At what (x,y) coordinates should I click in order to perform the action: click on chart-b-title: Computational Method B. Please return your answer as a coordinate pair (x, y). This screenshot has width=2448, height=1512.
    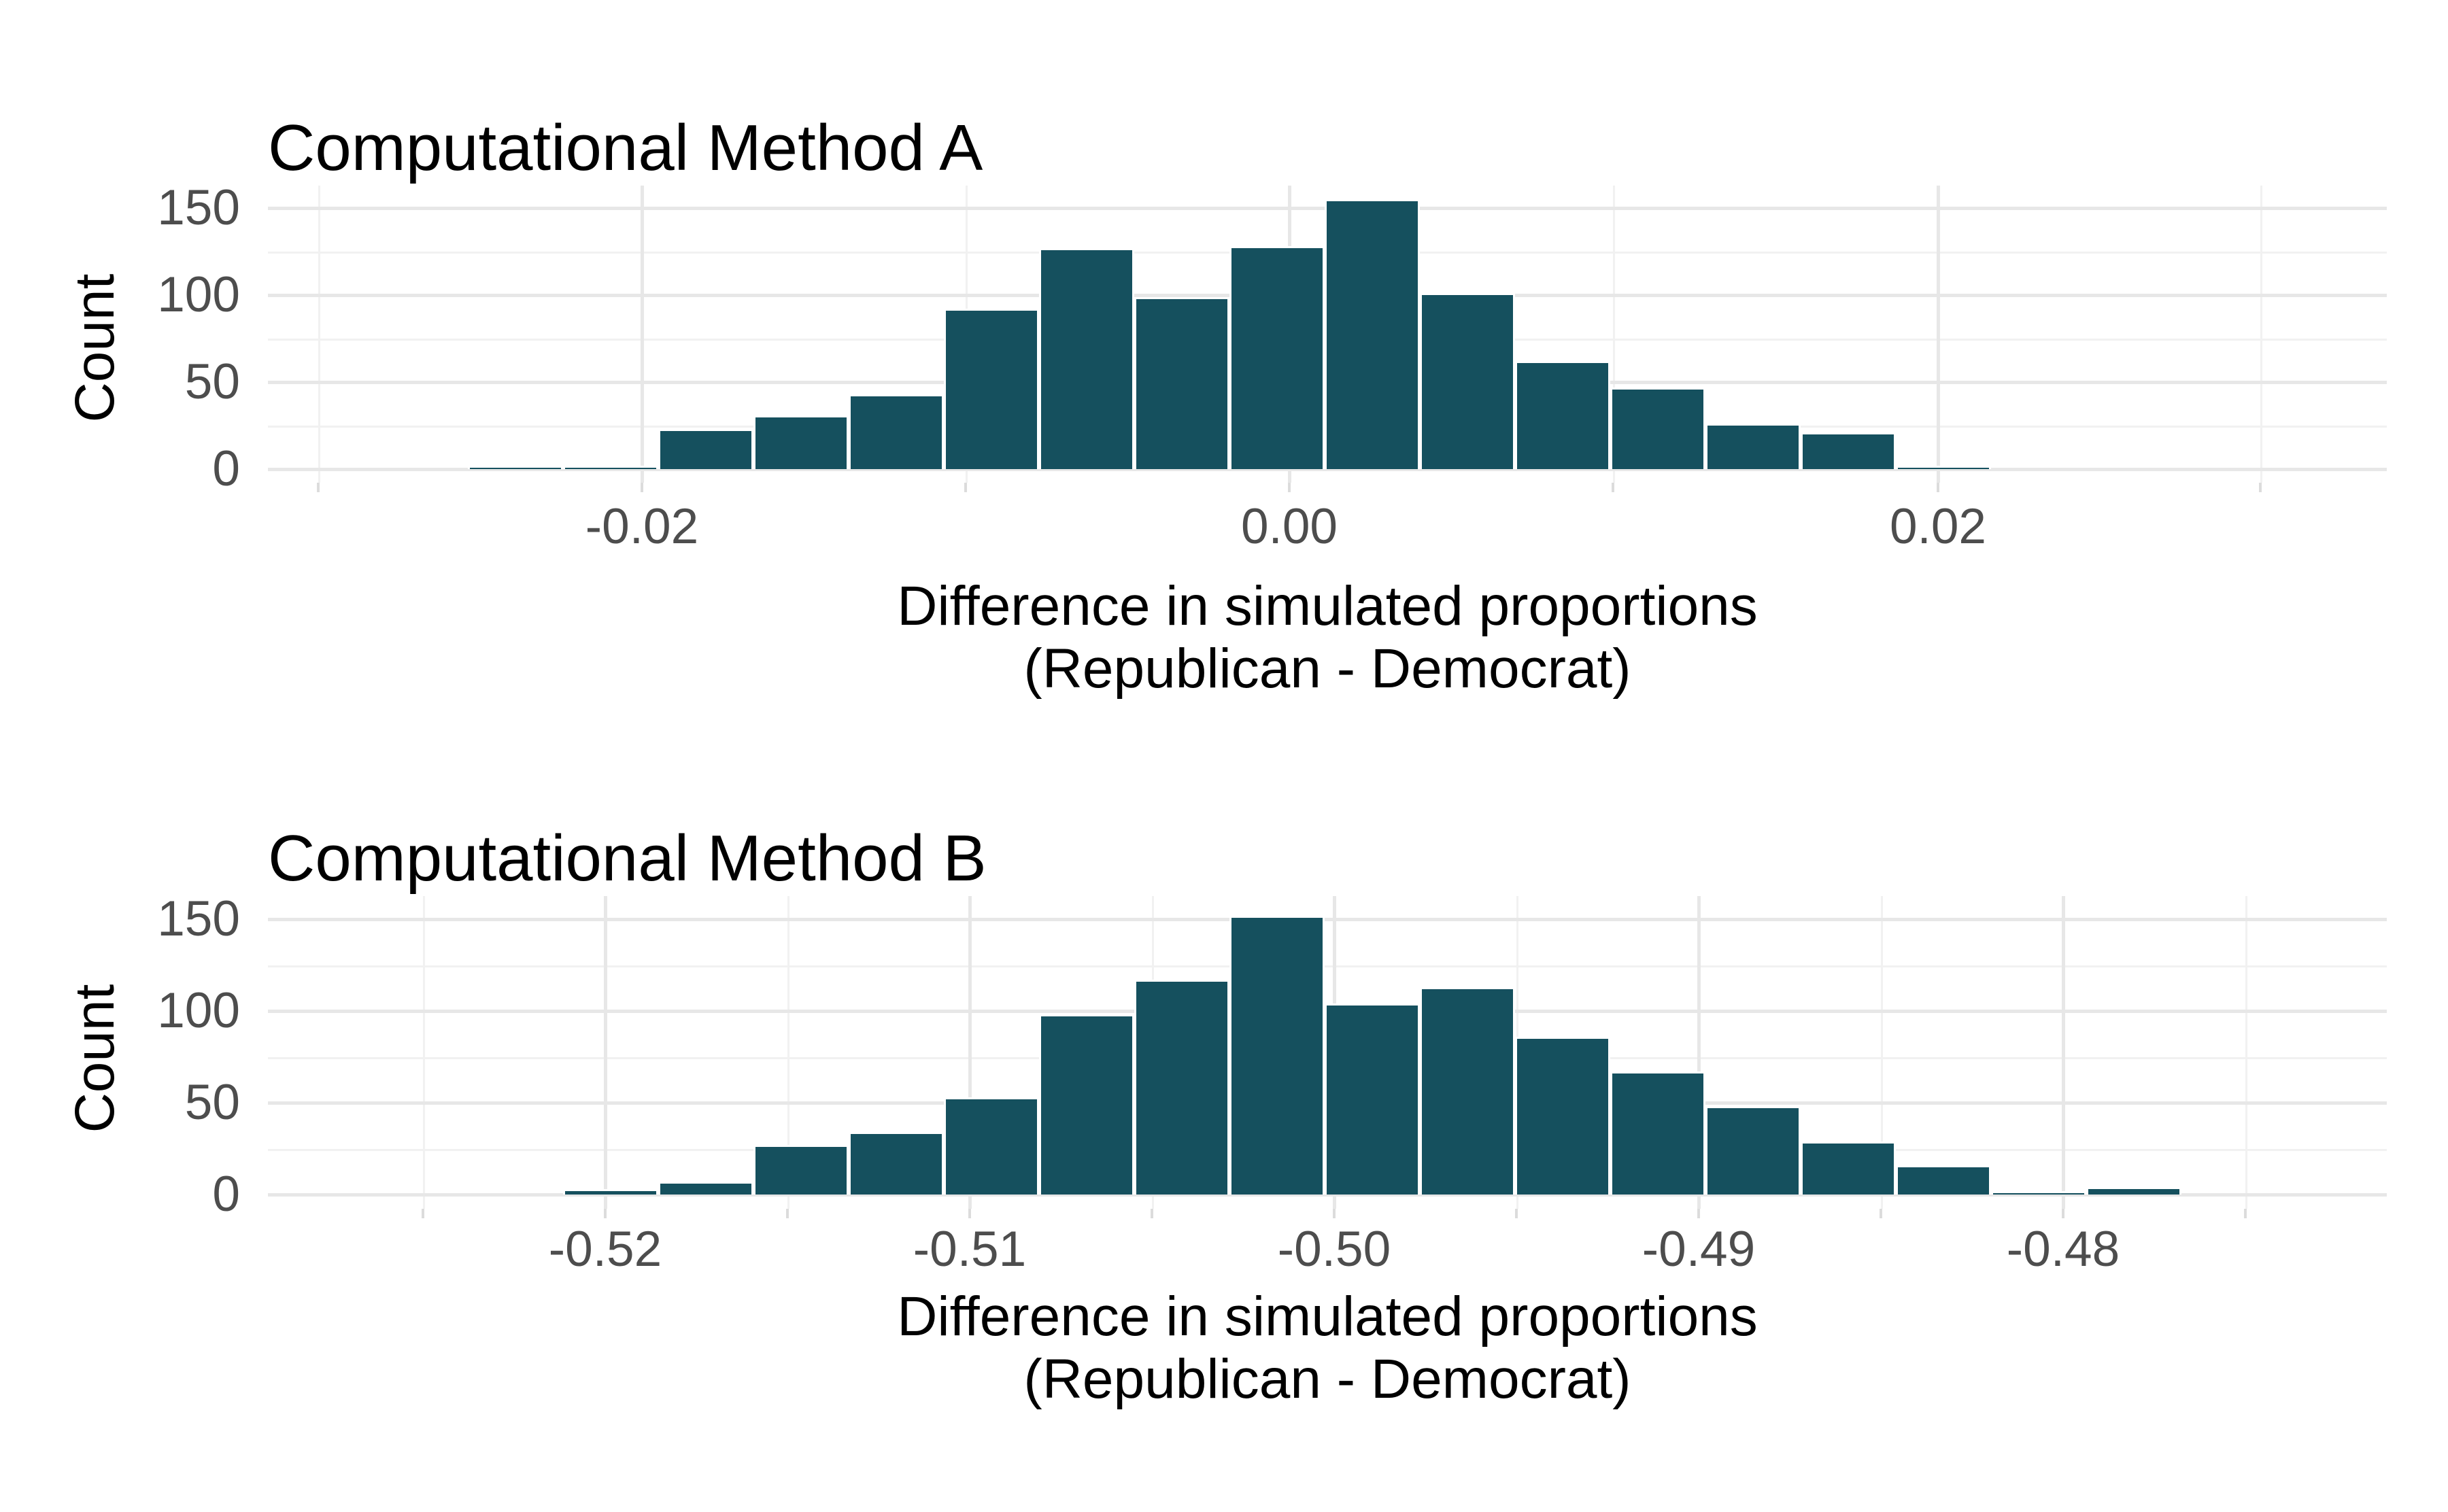
    Looking at the image, I should click on (628, 858).